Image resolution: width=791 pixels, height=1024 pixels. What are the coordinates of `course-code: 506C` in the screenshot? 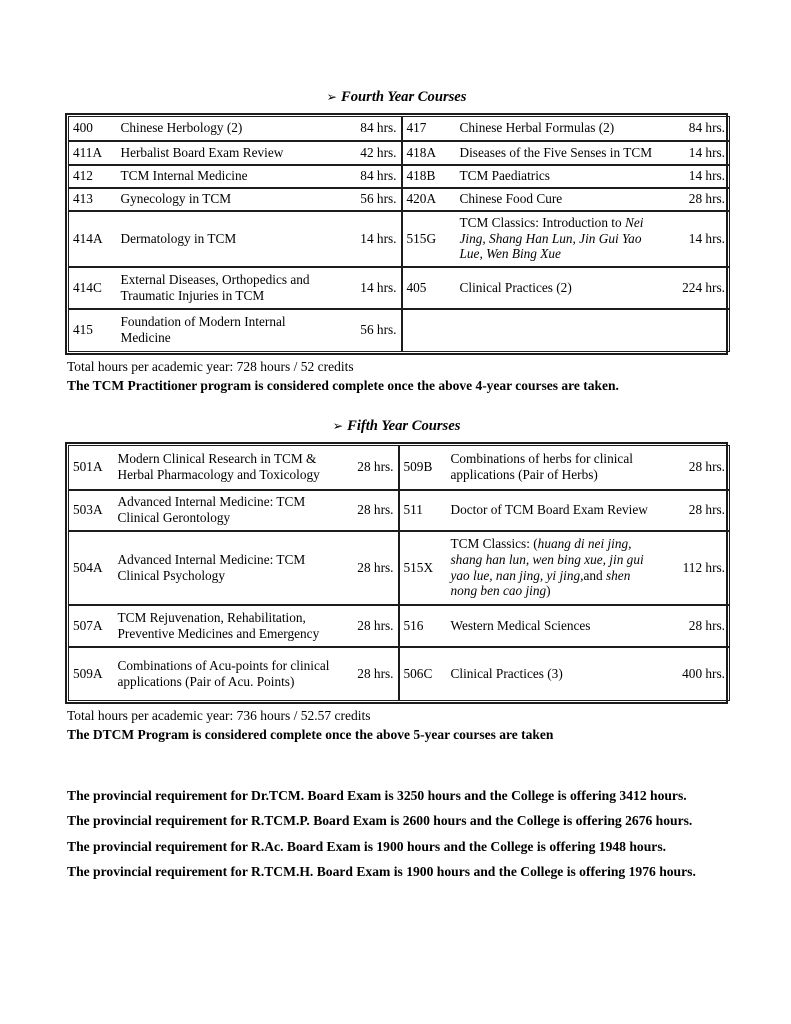 It's located at (422, 673).